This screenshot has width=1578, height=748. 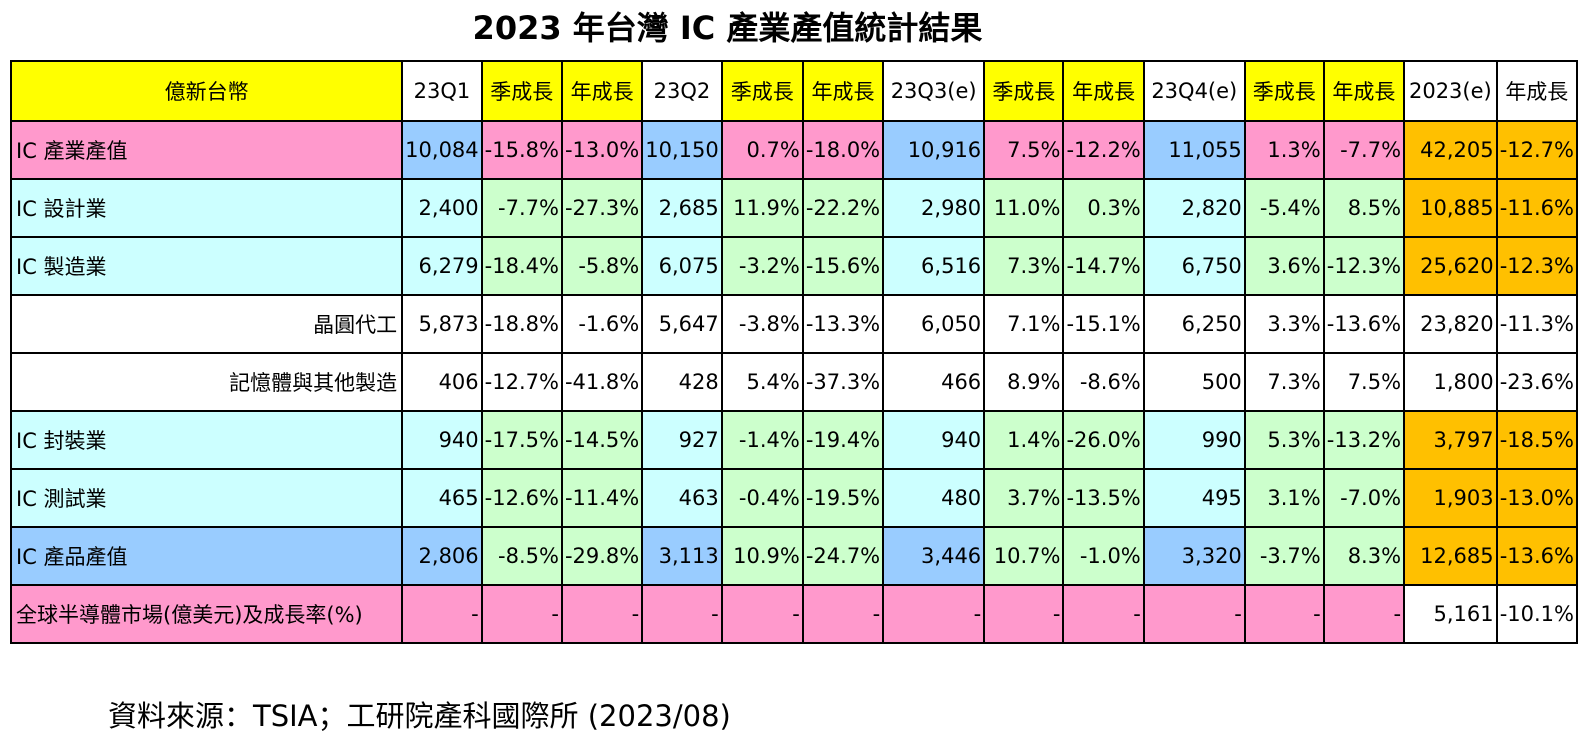 I want to click on table-cell: 2,685, so click(x=682, y=208).